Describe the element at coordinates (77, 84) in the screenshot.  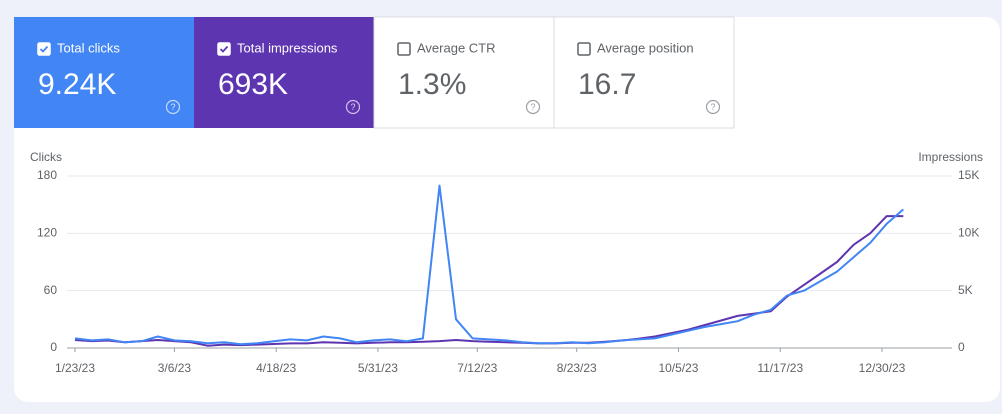
I see `card-value: 9.24K` at that location.